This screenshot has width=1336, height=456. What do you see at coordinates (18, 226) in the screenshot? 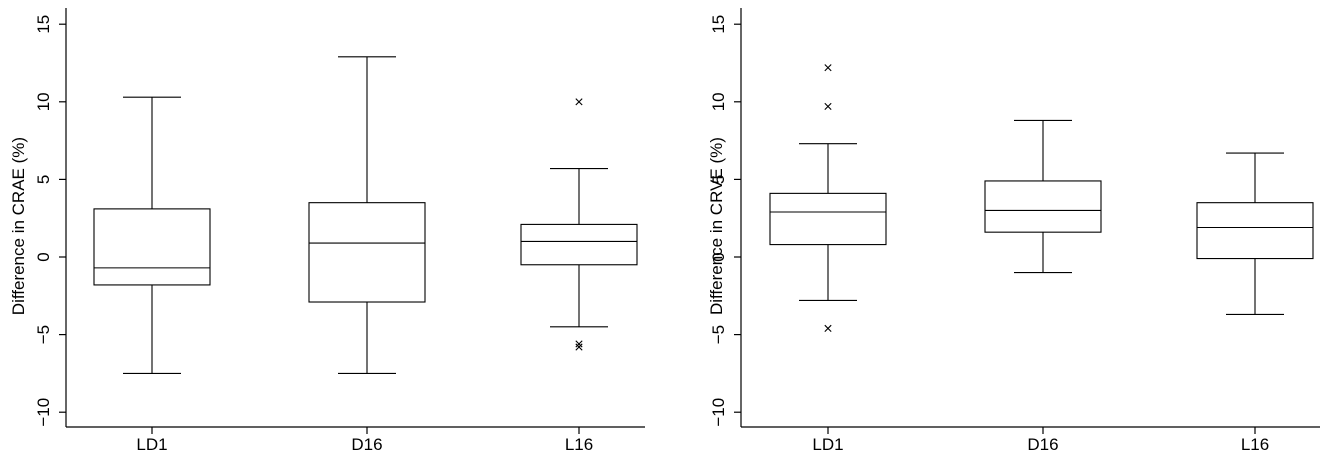
I see `y-axis-label: Difference in CRAE (%)` at bounding box center [18, 226].